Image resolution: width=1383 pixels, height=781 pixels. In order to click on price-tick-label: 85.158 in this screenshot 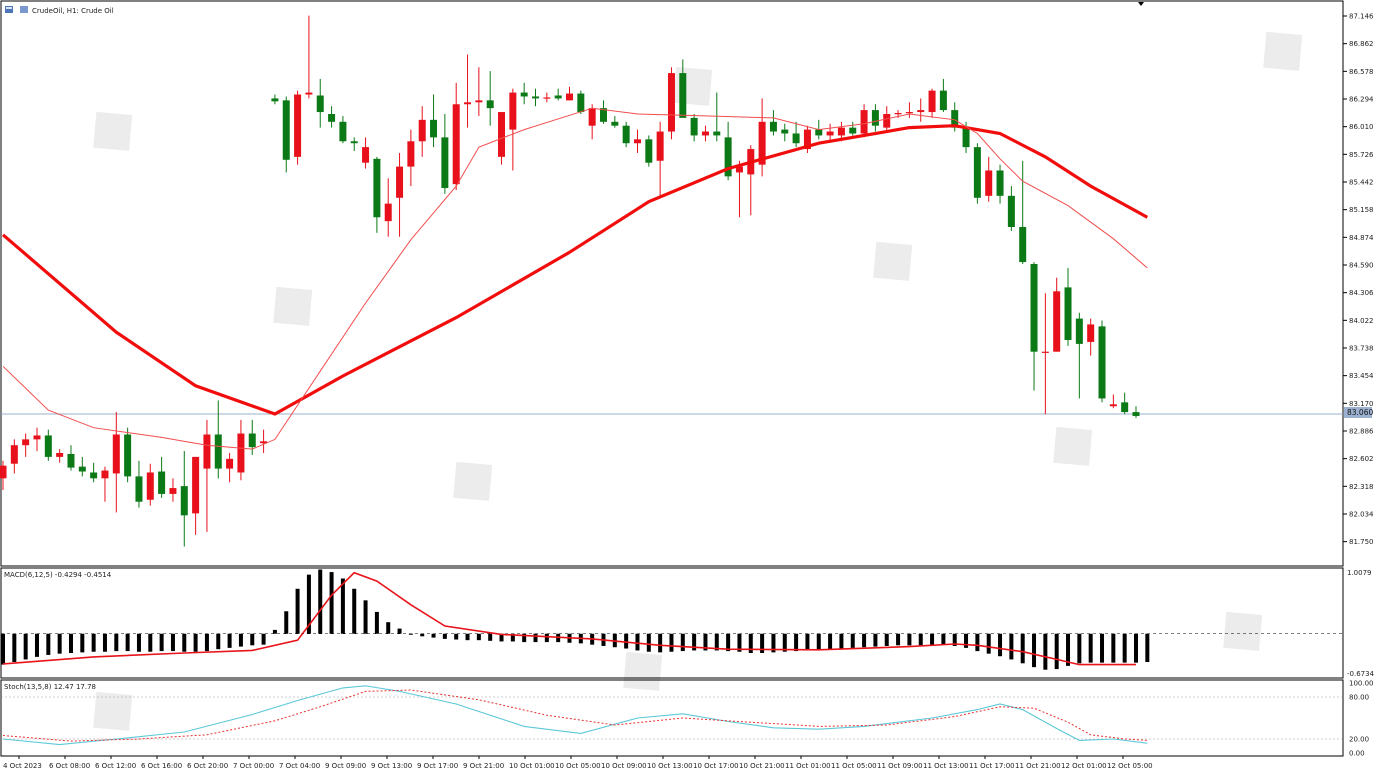, I will do `click(1361, 210)`.